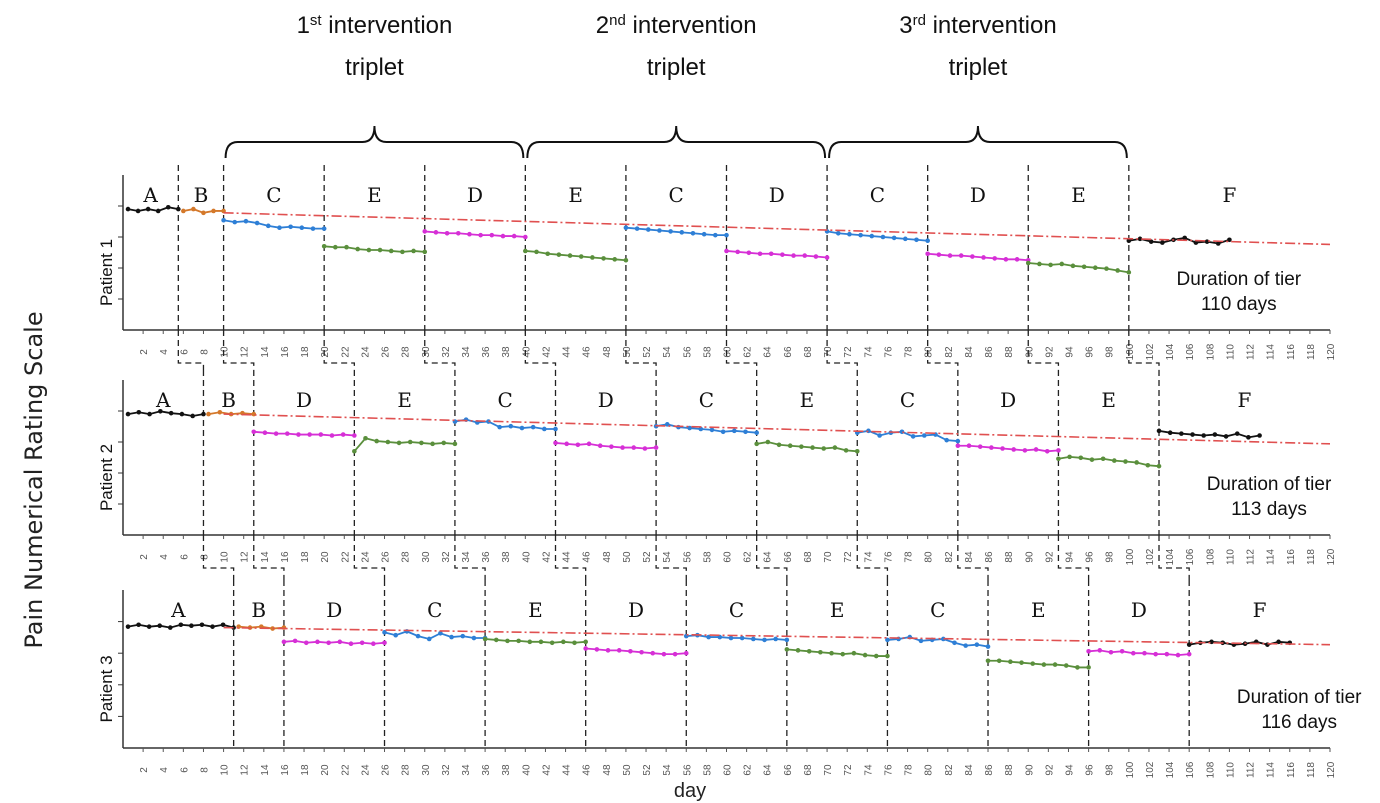  Describe the element at coordinates (808, 352) in the screenshot. I see `x-tick-label: 68` at that location.